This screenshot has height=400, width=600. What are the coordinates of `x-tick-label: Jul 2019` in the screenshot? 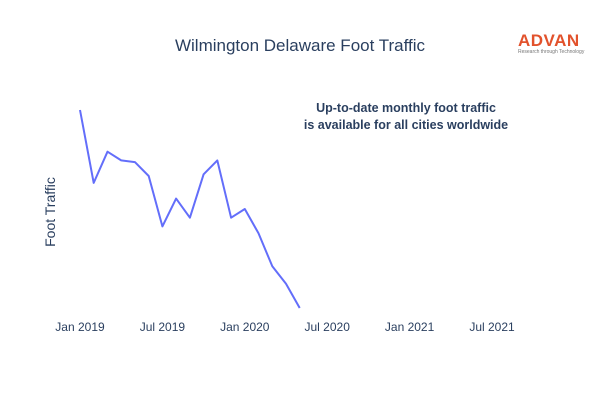 It's located at (163, 327).